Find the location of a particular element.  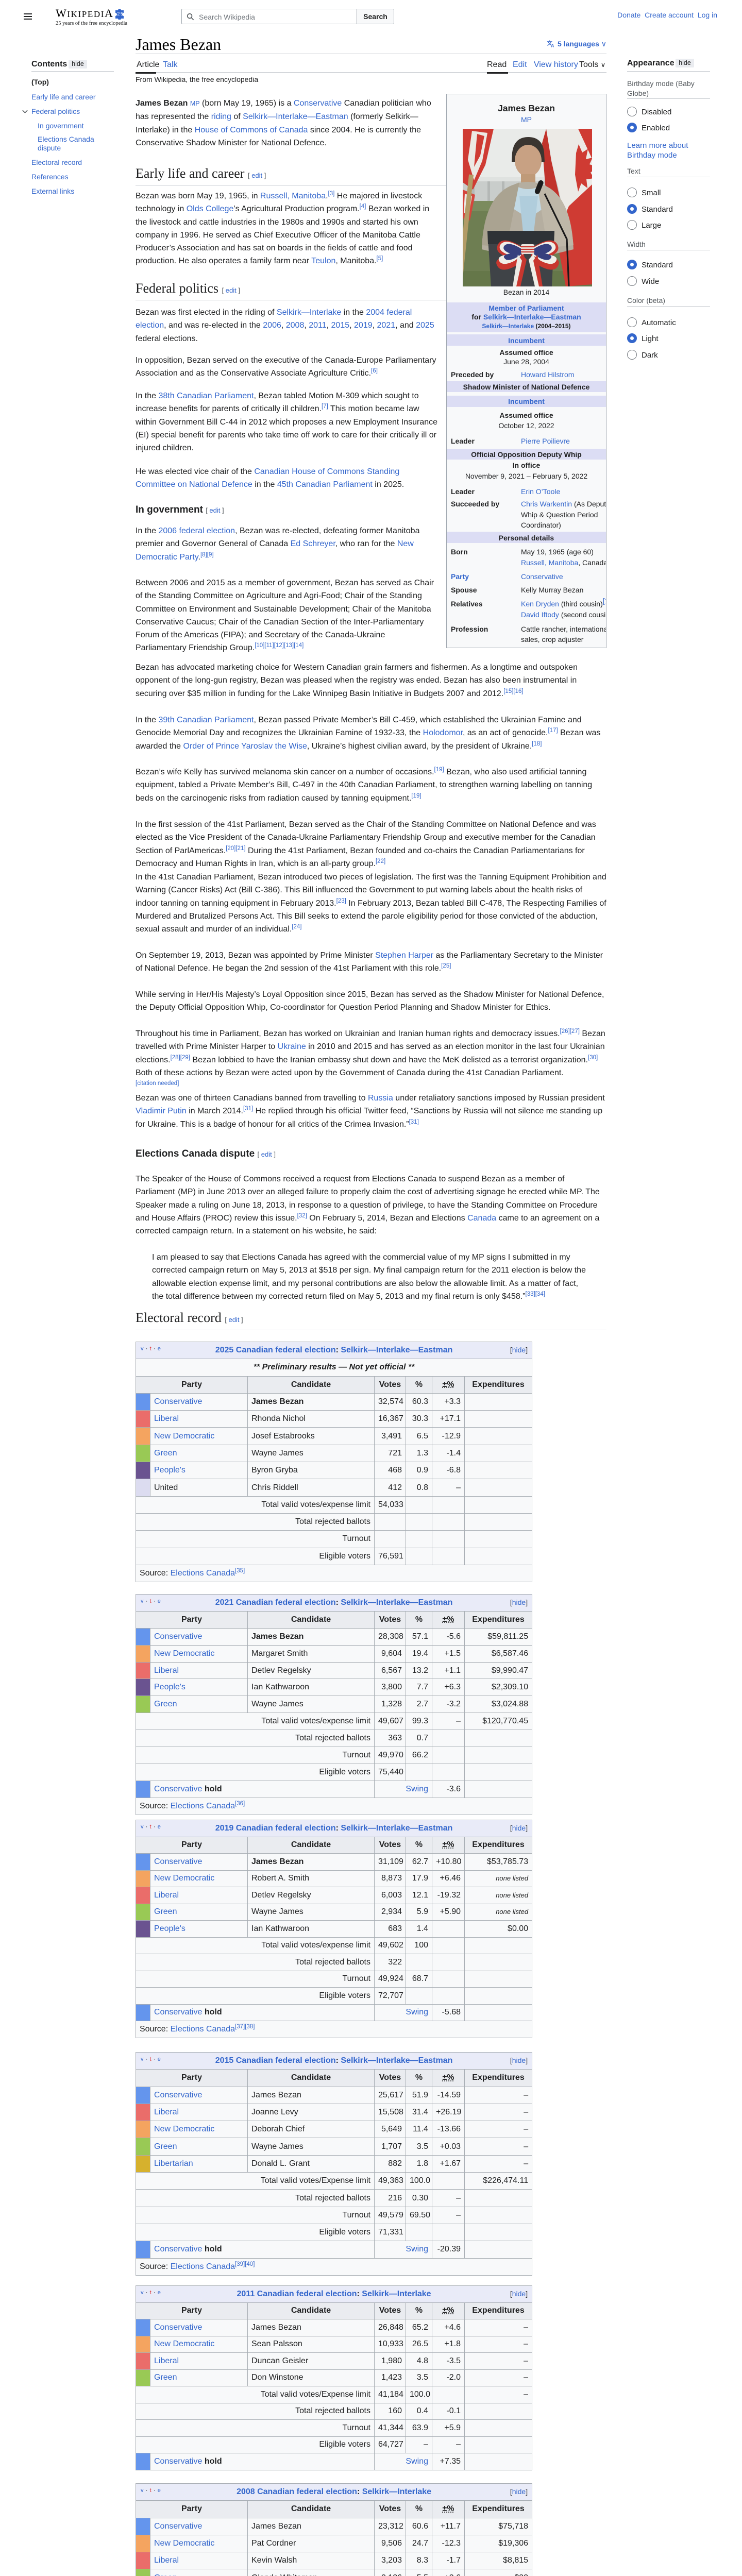

svg-text: 文 is located at coordinates (550, 43).